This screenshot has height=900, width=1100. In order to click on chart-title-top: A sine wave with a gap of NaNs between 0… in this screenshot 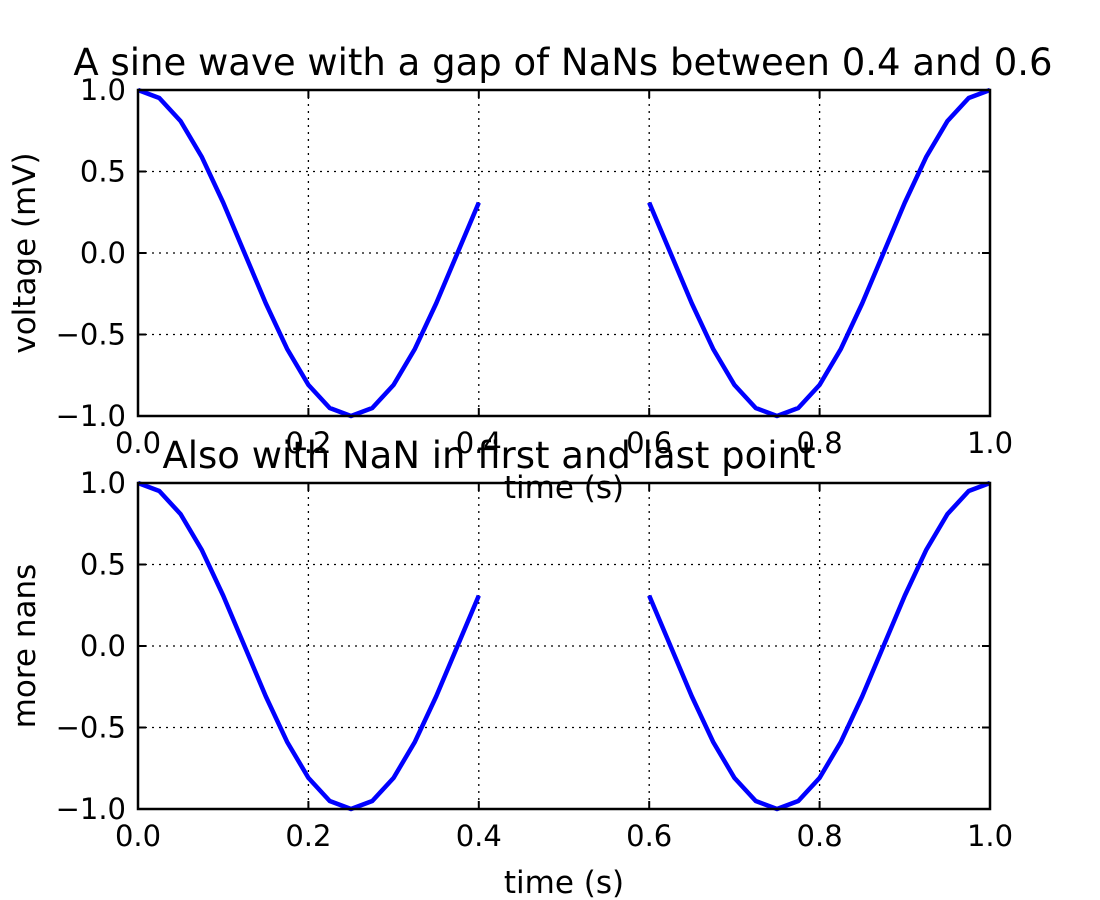, I will do `click(562, 62)`.